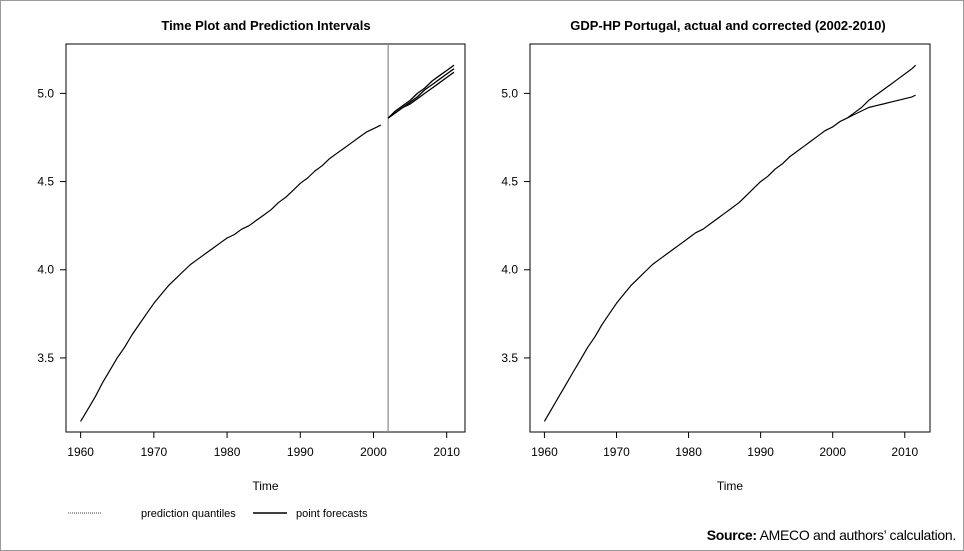  What do you see at coordinates (332, 514) in the screenshot?
I see `legend-label: point forecasts` at bounding box center [332, 514].